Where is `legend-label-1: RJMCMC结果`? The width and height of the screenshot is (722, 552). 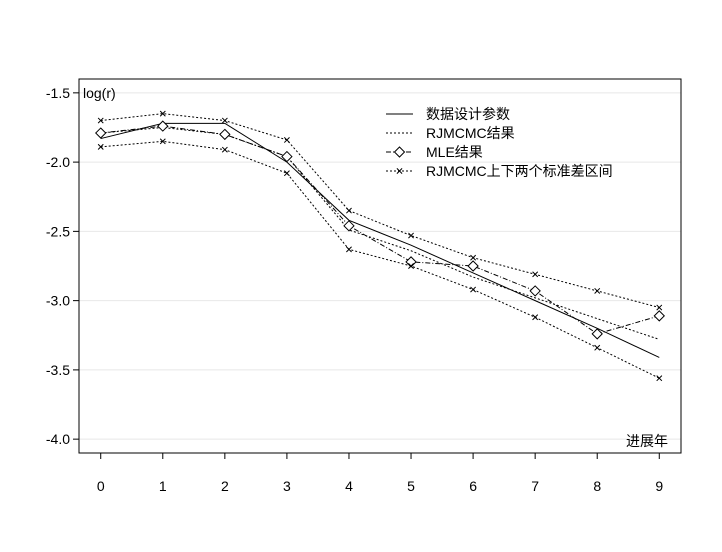
legend-label-1: RJMCMC结果 is located at coordinates (470, 133).